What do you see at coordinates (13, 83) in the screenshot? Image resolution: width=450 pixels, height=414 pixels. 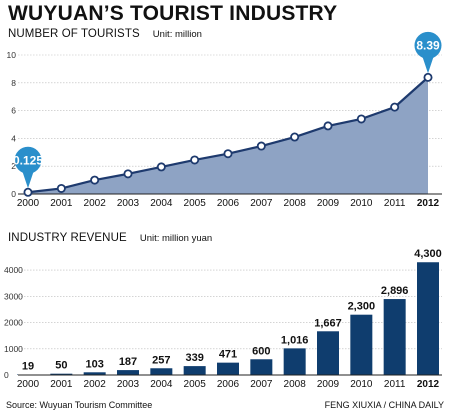 I see `y-tick-label: 8` at bounding box center [13, 83].